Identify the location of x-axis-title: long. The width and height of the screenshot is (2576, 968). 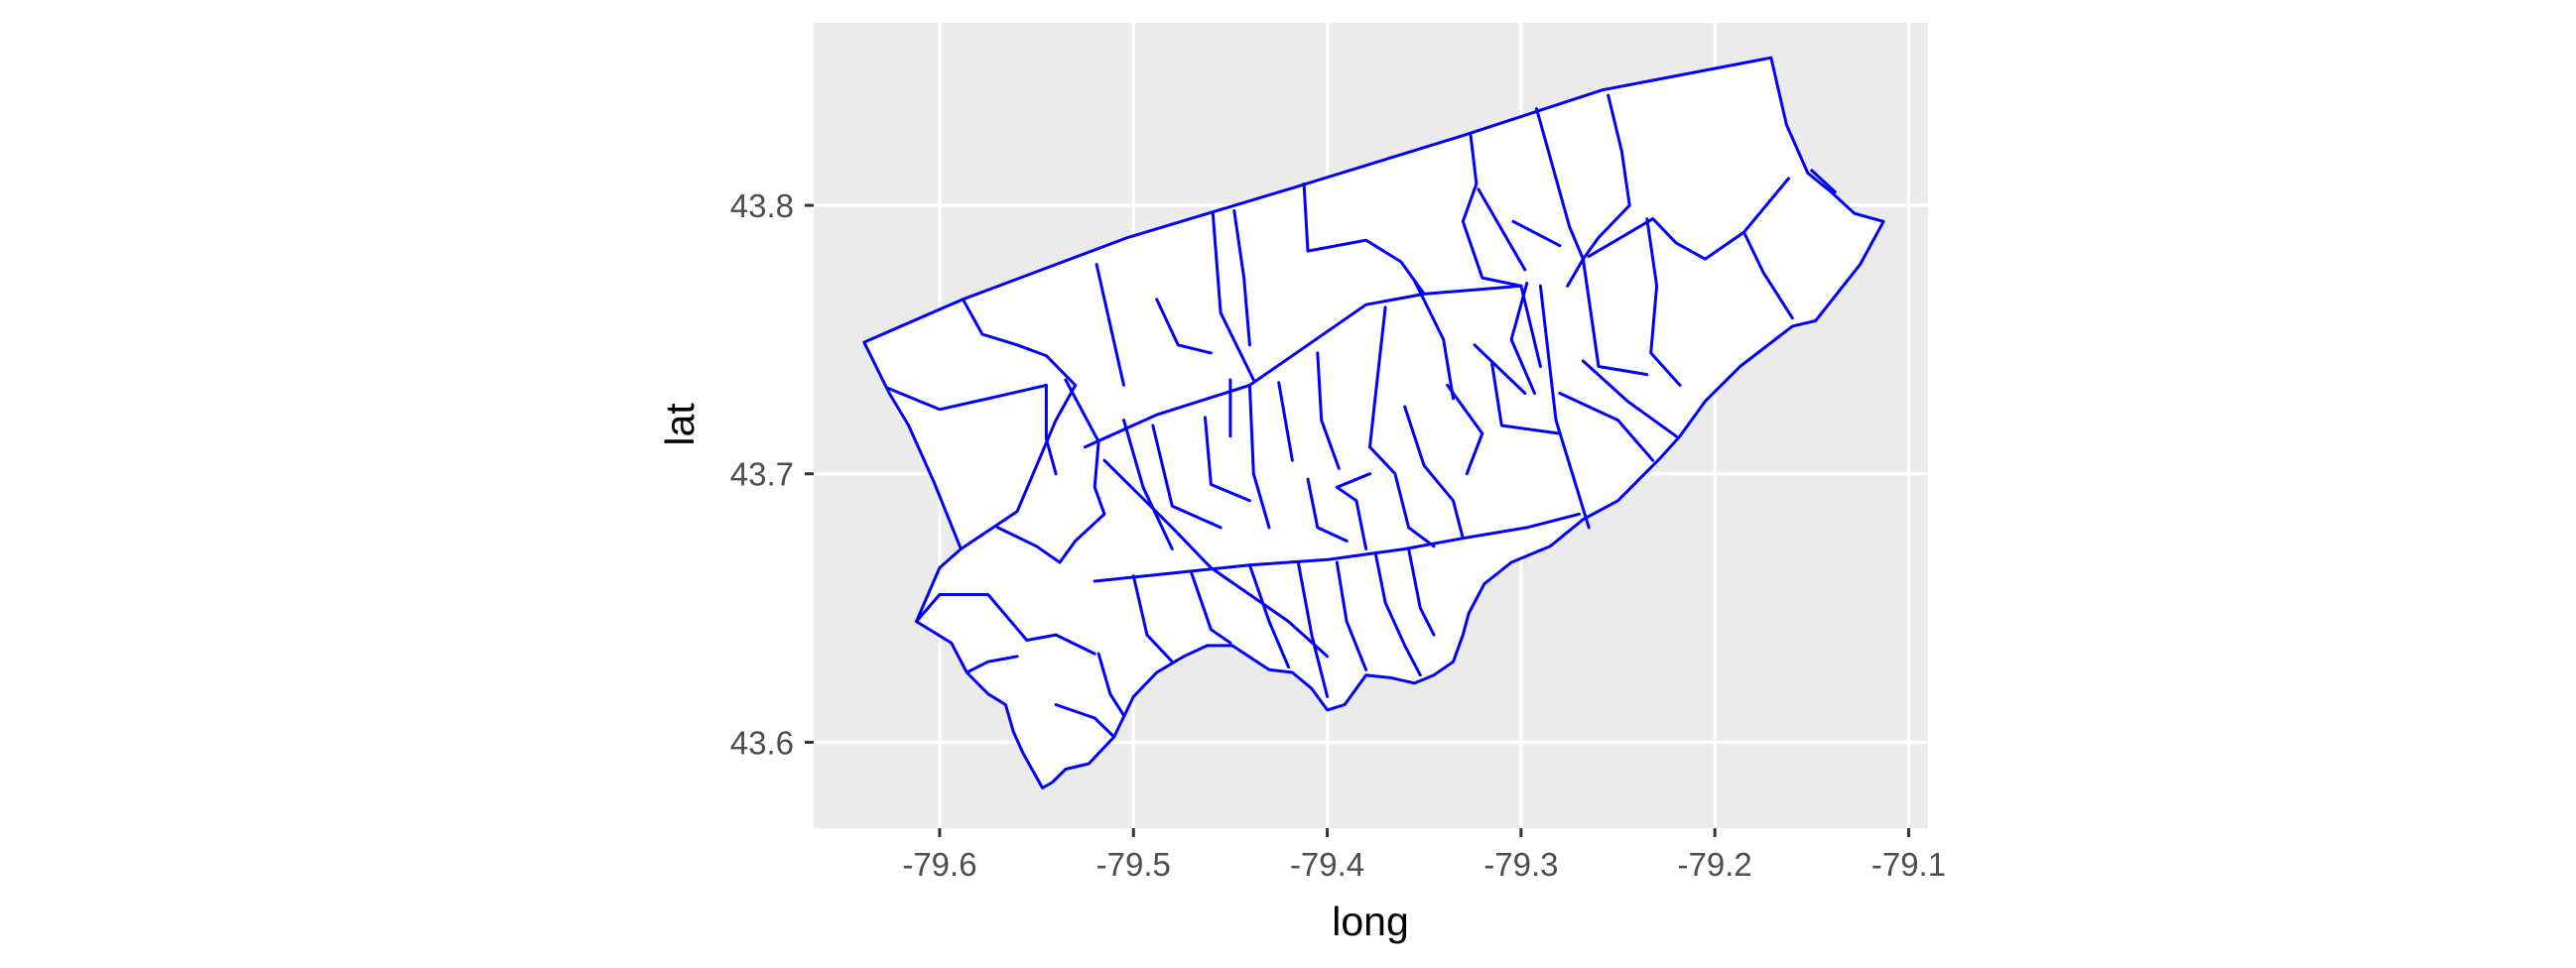
(1371, 921).